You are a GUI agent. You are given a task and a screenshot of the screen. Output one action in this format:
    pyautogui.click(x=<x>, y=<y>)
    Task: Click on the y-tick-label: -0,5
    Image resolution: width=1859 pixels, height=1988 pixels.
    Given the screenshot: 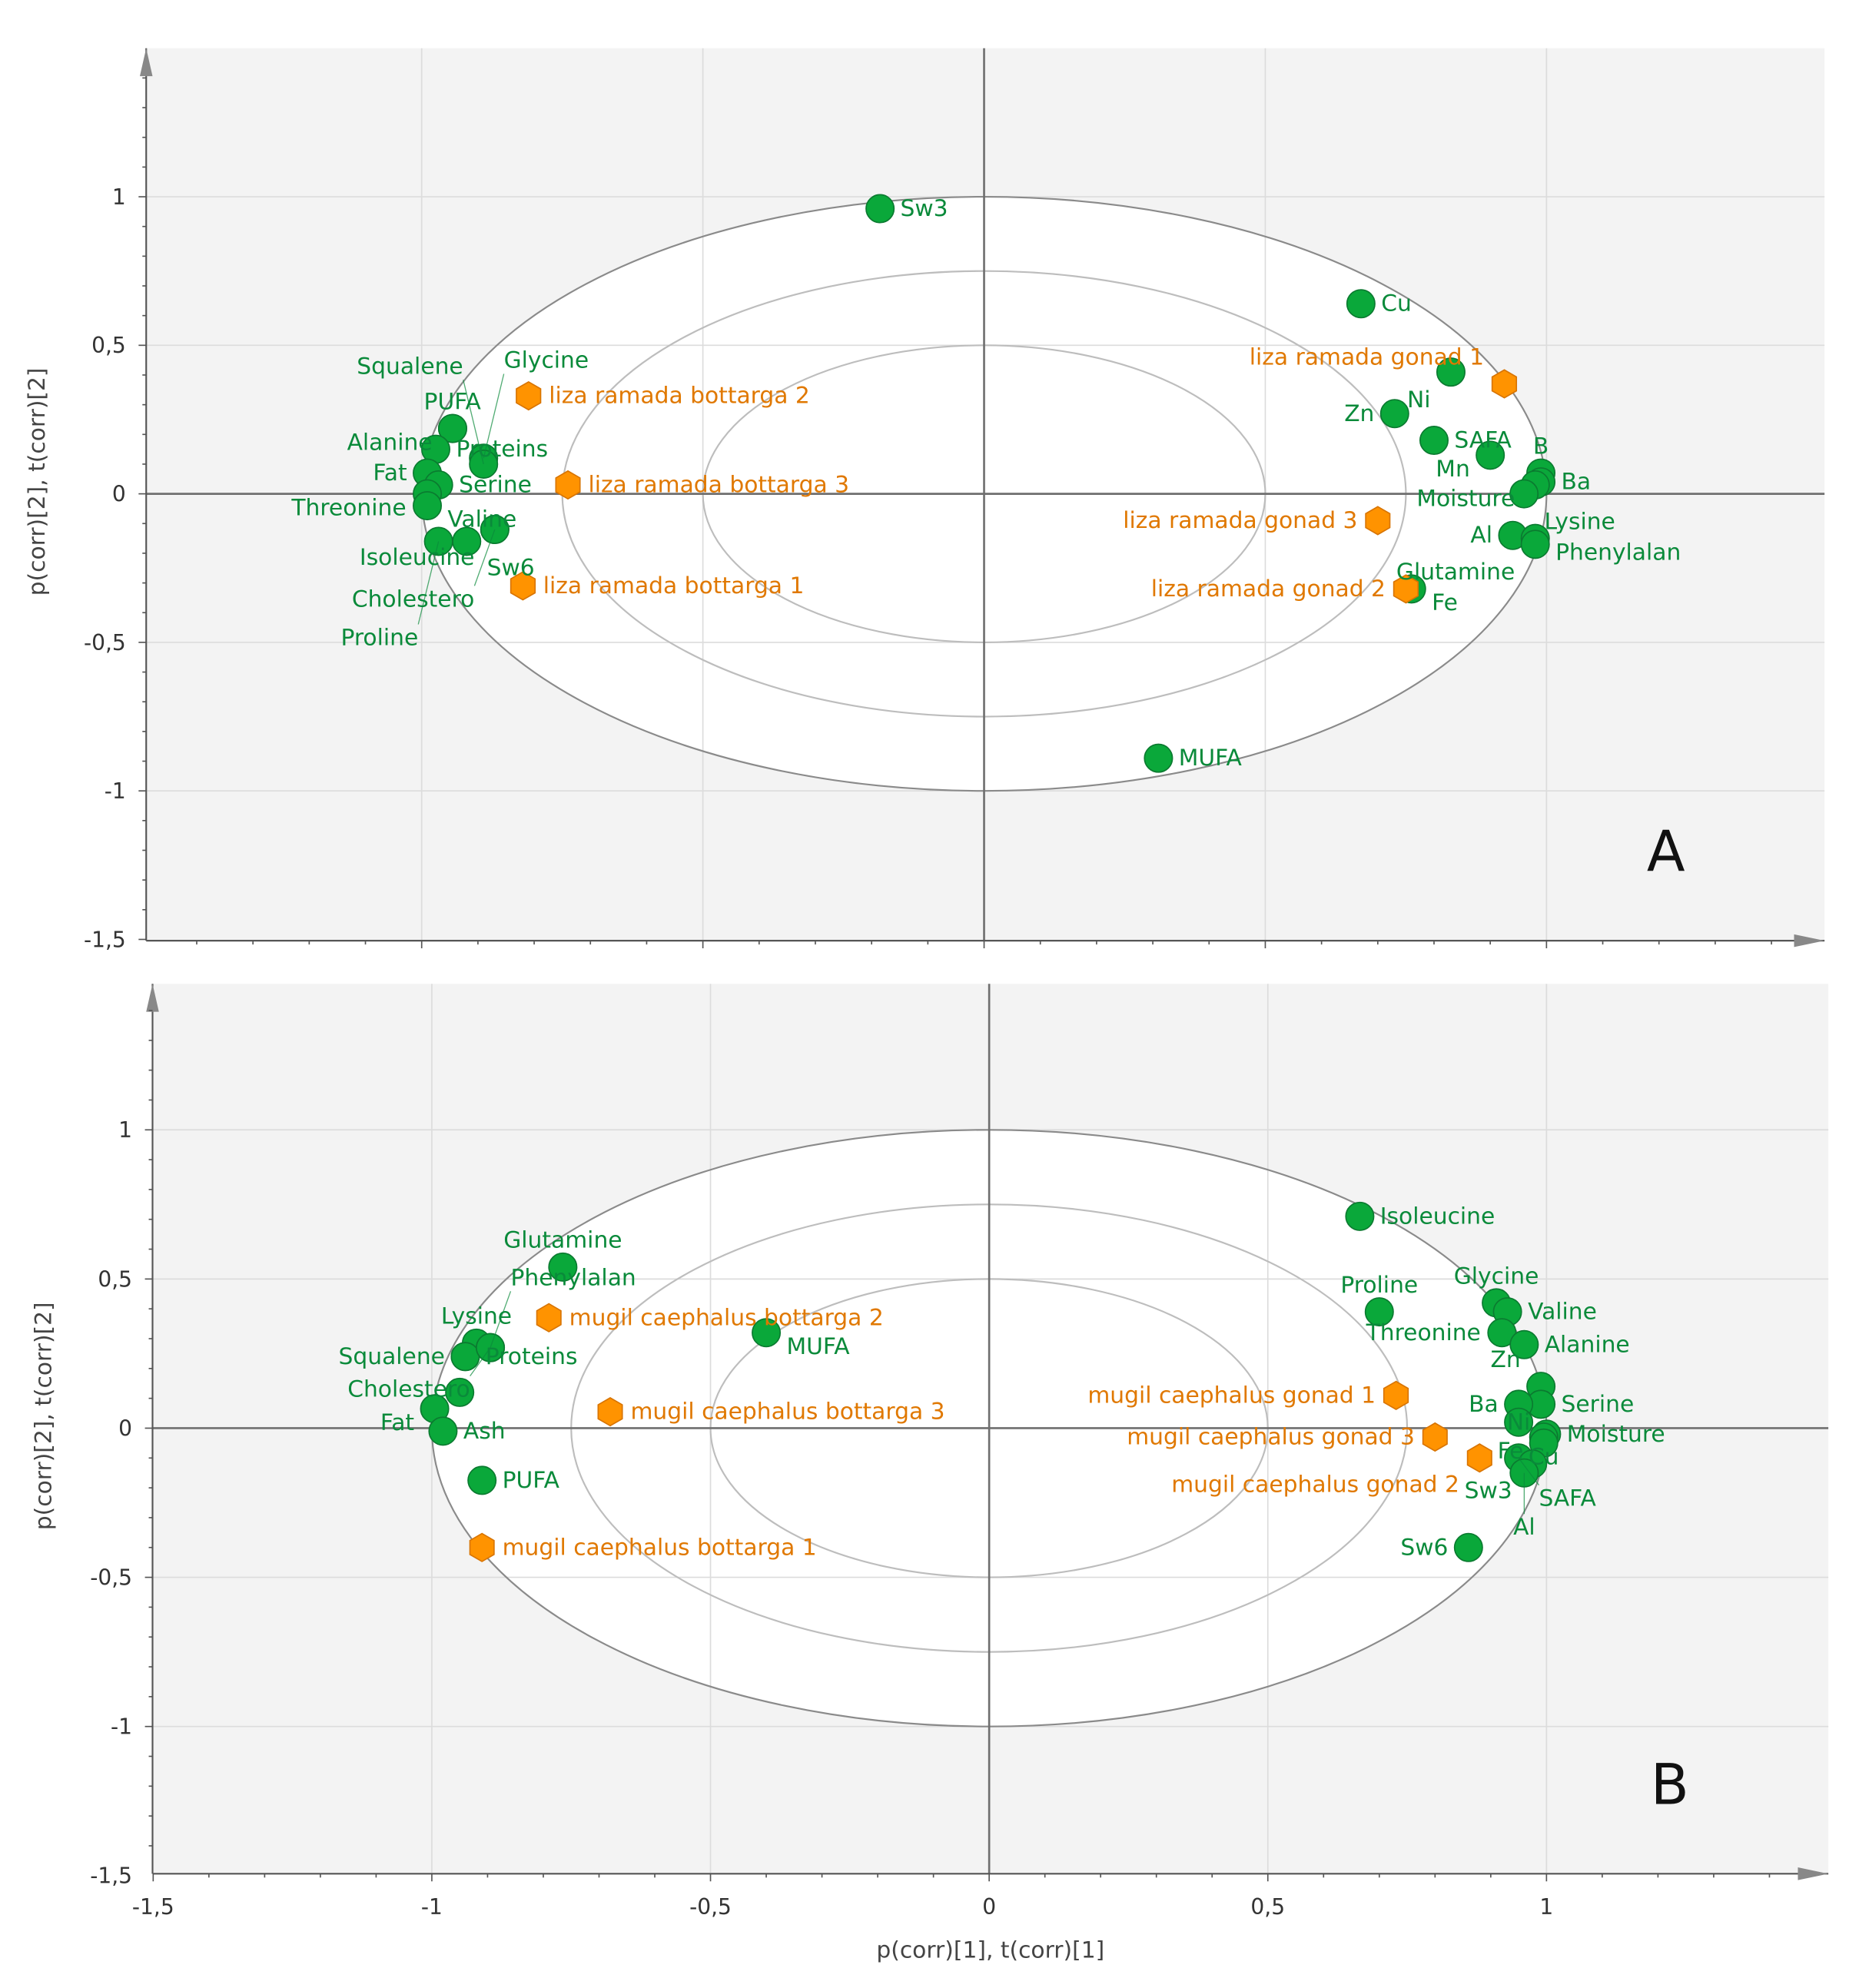 What is the action you would take?
    pyautogui.click(x=105, y=642)
    